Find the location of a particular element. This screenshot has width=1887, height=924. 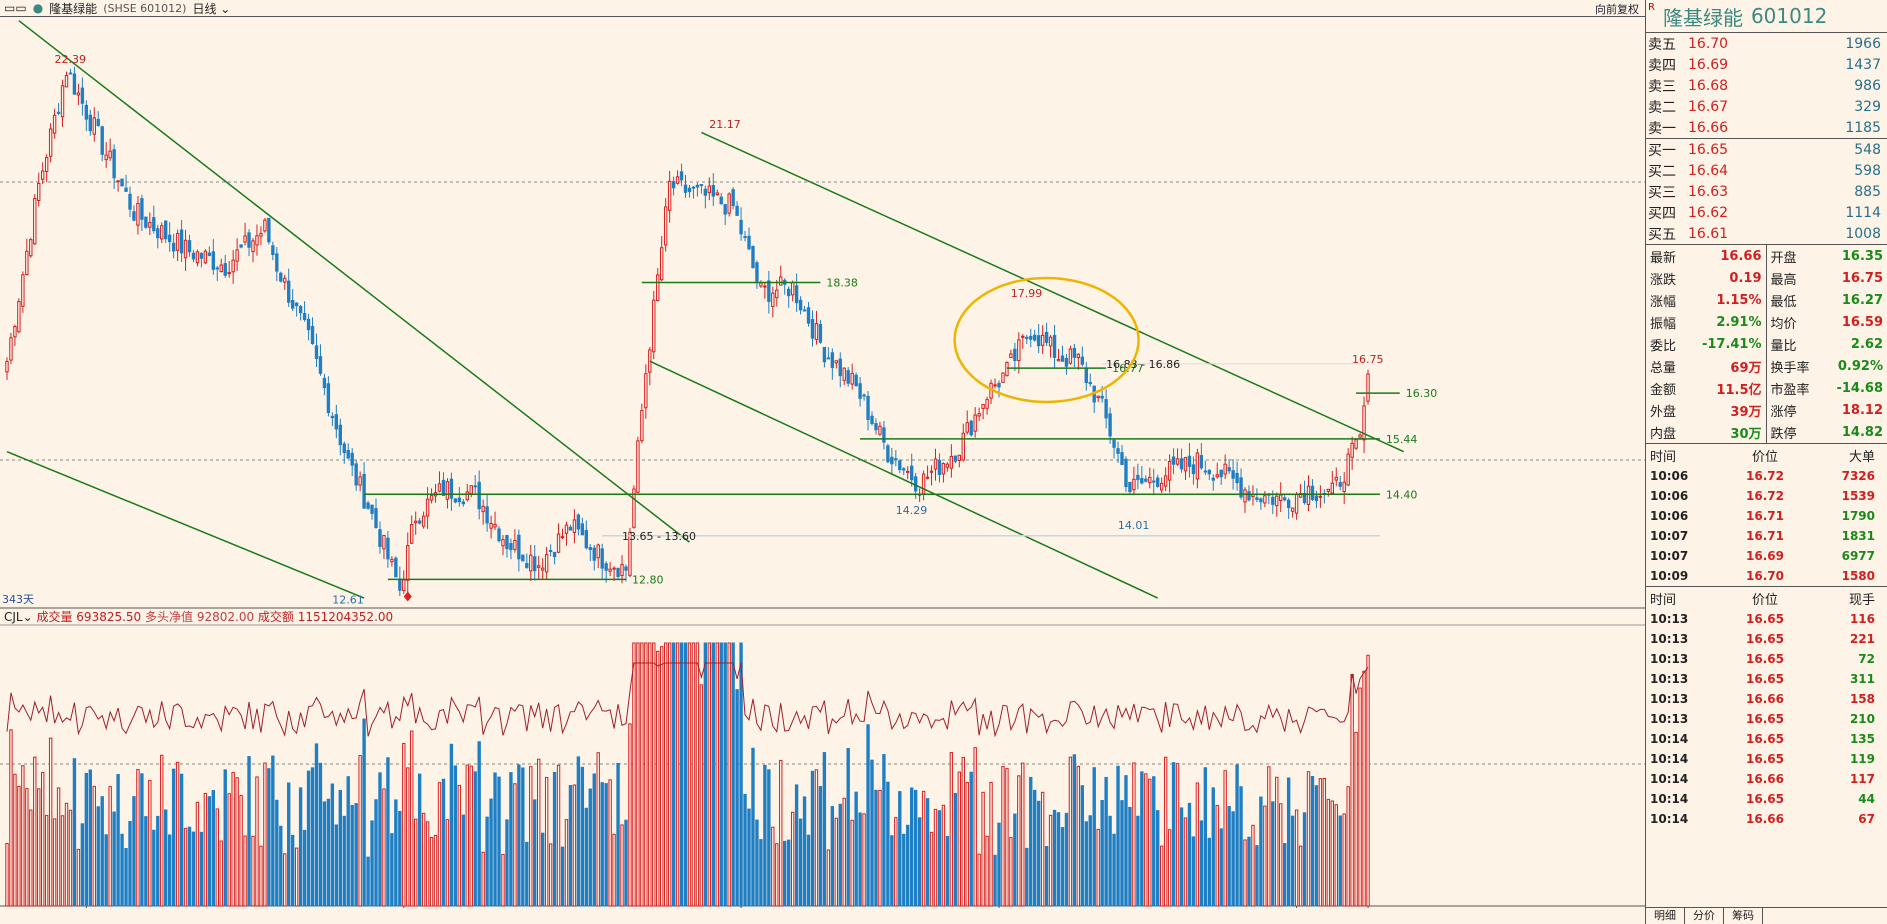

list-row: 10:13 16.65 72 is located at coordinates (1766, 659).